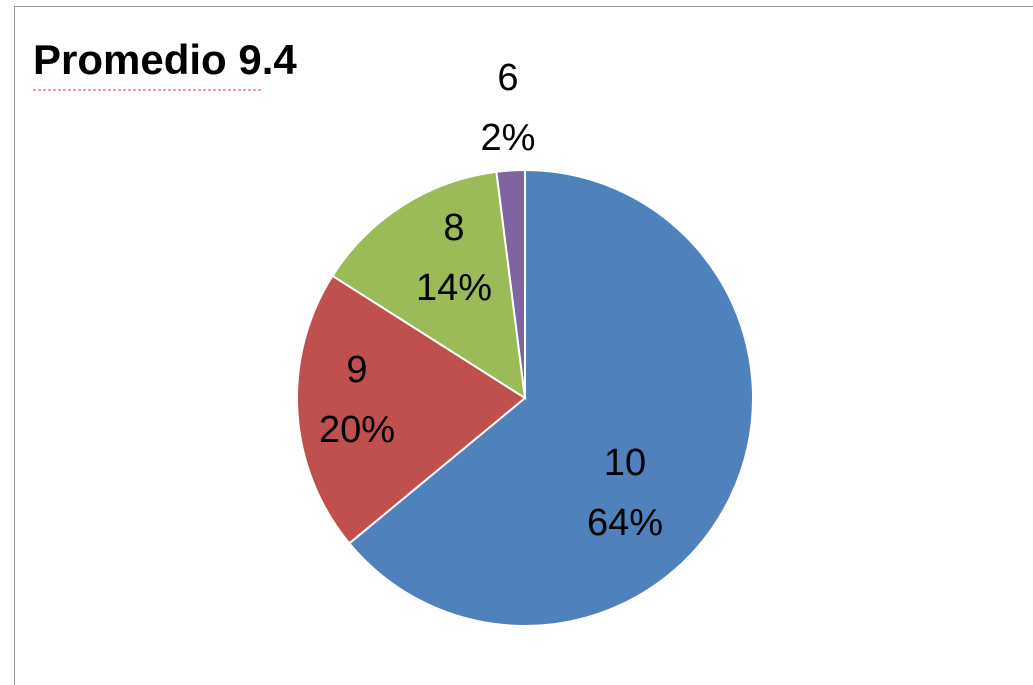 The height and width of the screenshot is (685, 1033). What do you see at coordinates (507, 78) in the screenshot?
I see `data-label-category: 6` at bounding box center [507, 78].